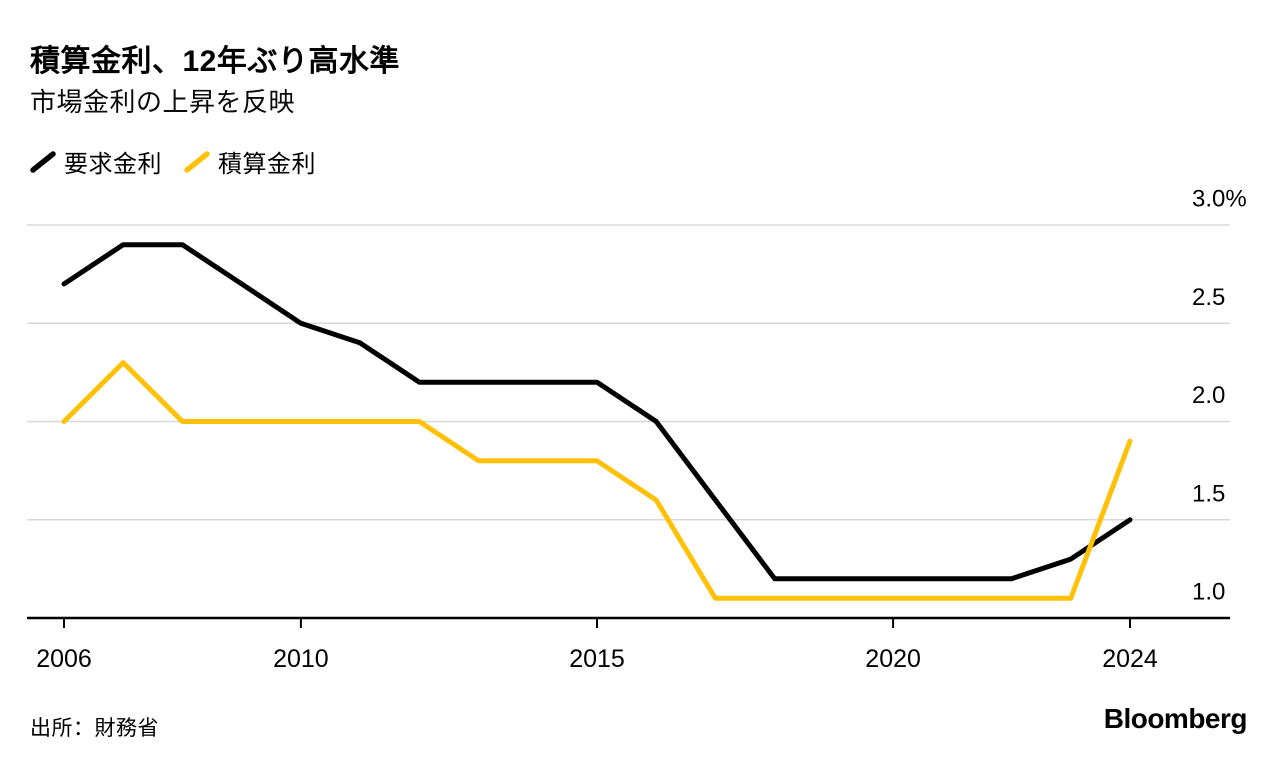  Describe the element at coordinates (43, 161) in the screenshot. I see `black-line-swatch-icon` at that location.